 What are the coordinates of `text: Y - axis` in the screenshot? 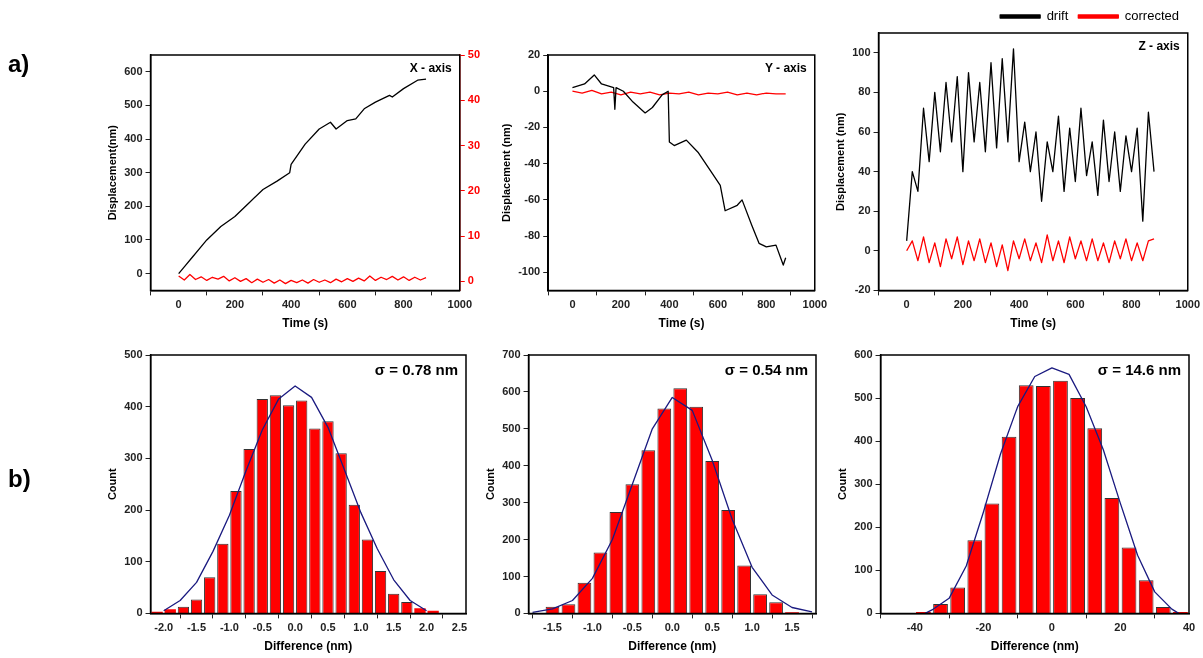 It's located at (786, 68).